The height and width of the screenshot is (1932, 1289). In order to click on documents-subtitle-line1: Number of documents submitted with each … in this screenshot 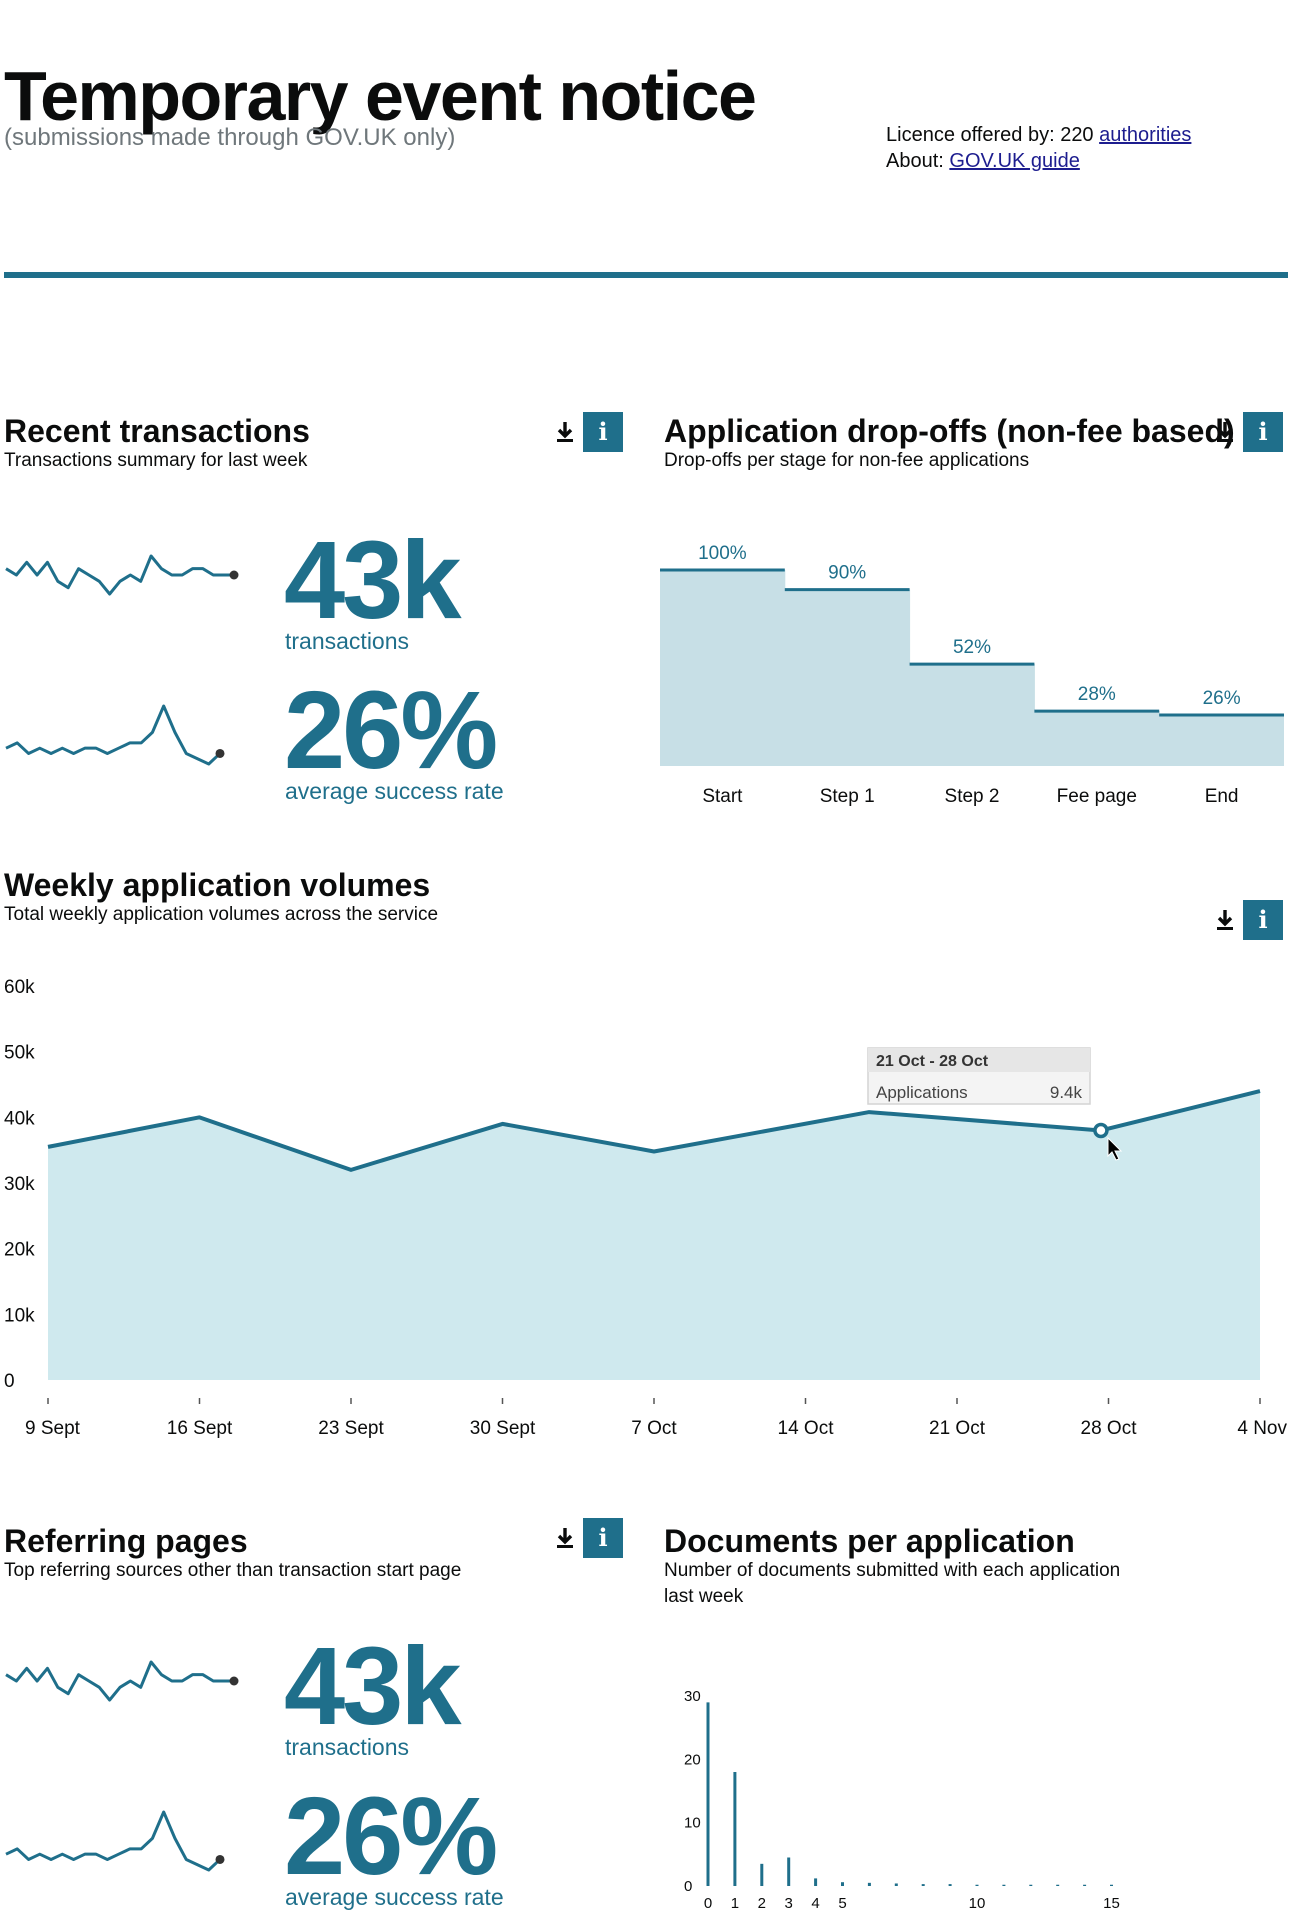, I will do `click(892, 1570)`.